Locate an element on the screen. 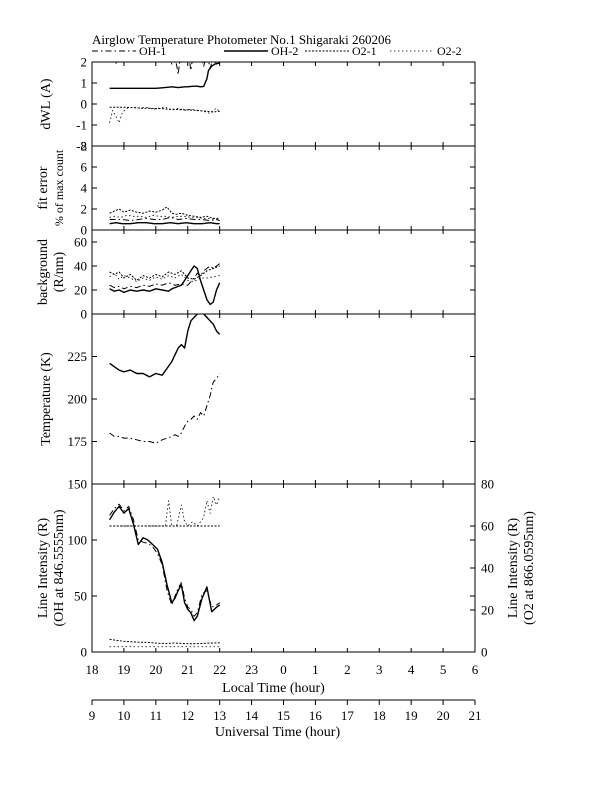  y-tick-label: 50 is located at coordinates (80, 596).